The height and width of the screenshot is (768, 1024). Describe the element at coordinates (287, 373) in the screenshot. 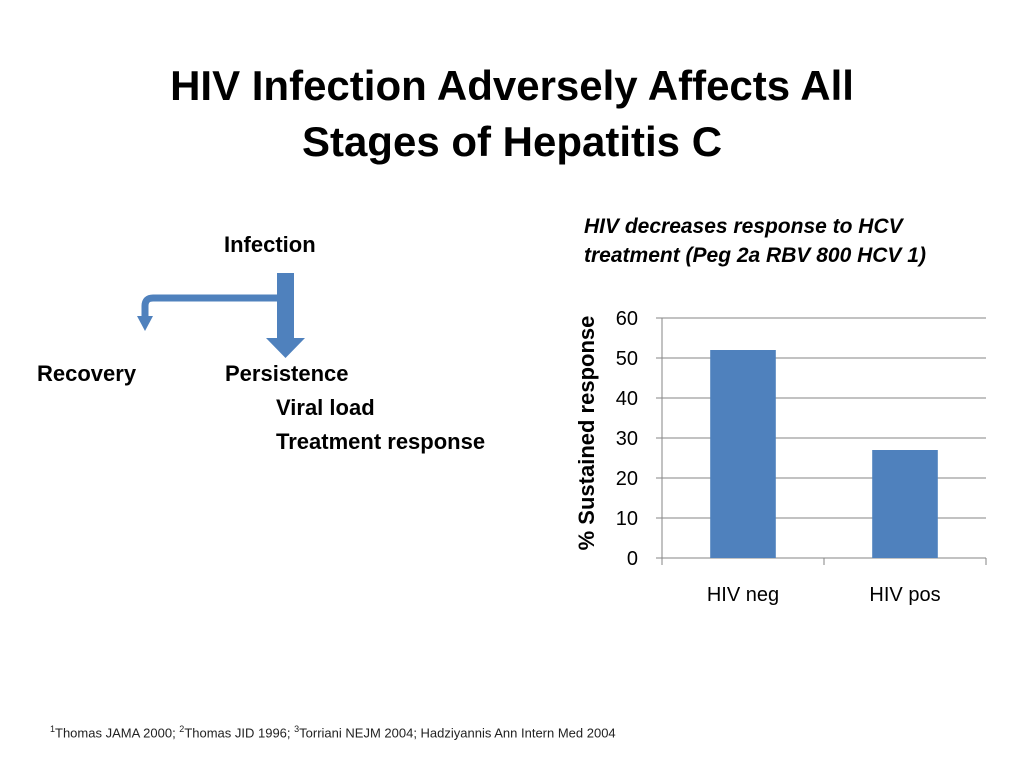

I see `flow-label-persistence: Persistence` at that location.